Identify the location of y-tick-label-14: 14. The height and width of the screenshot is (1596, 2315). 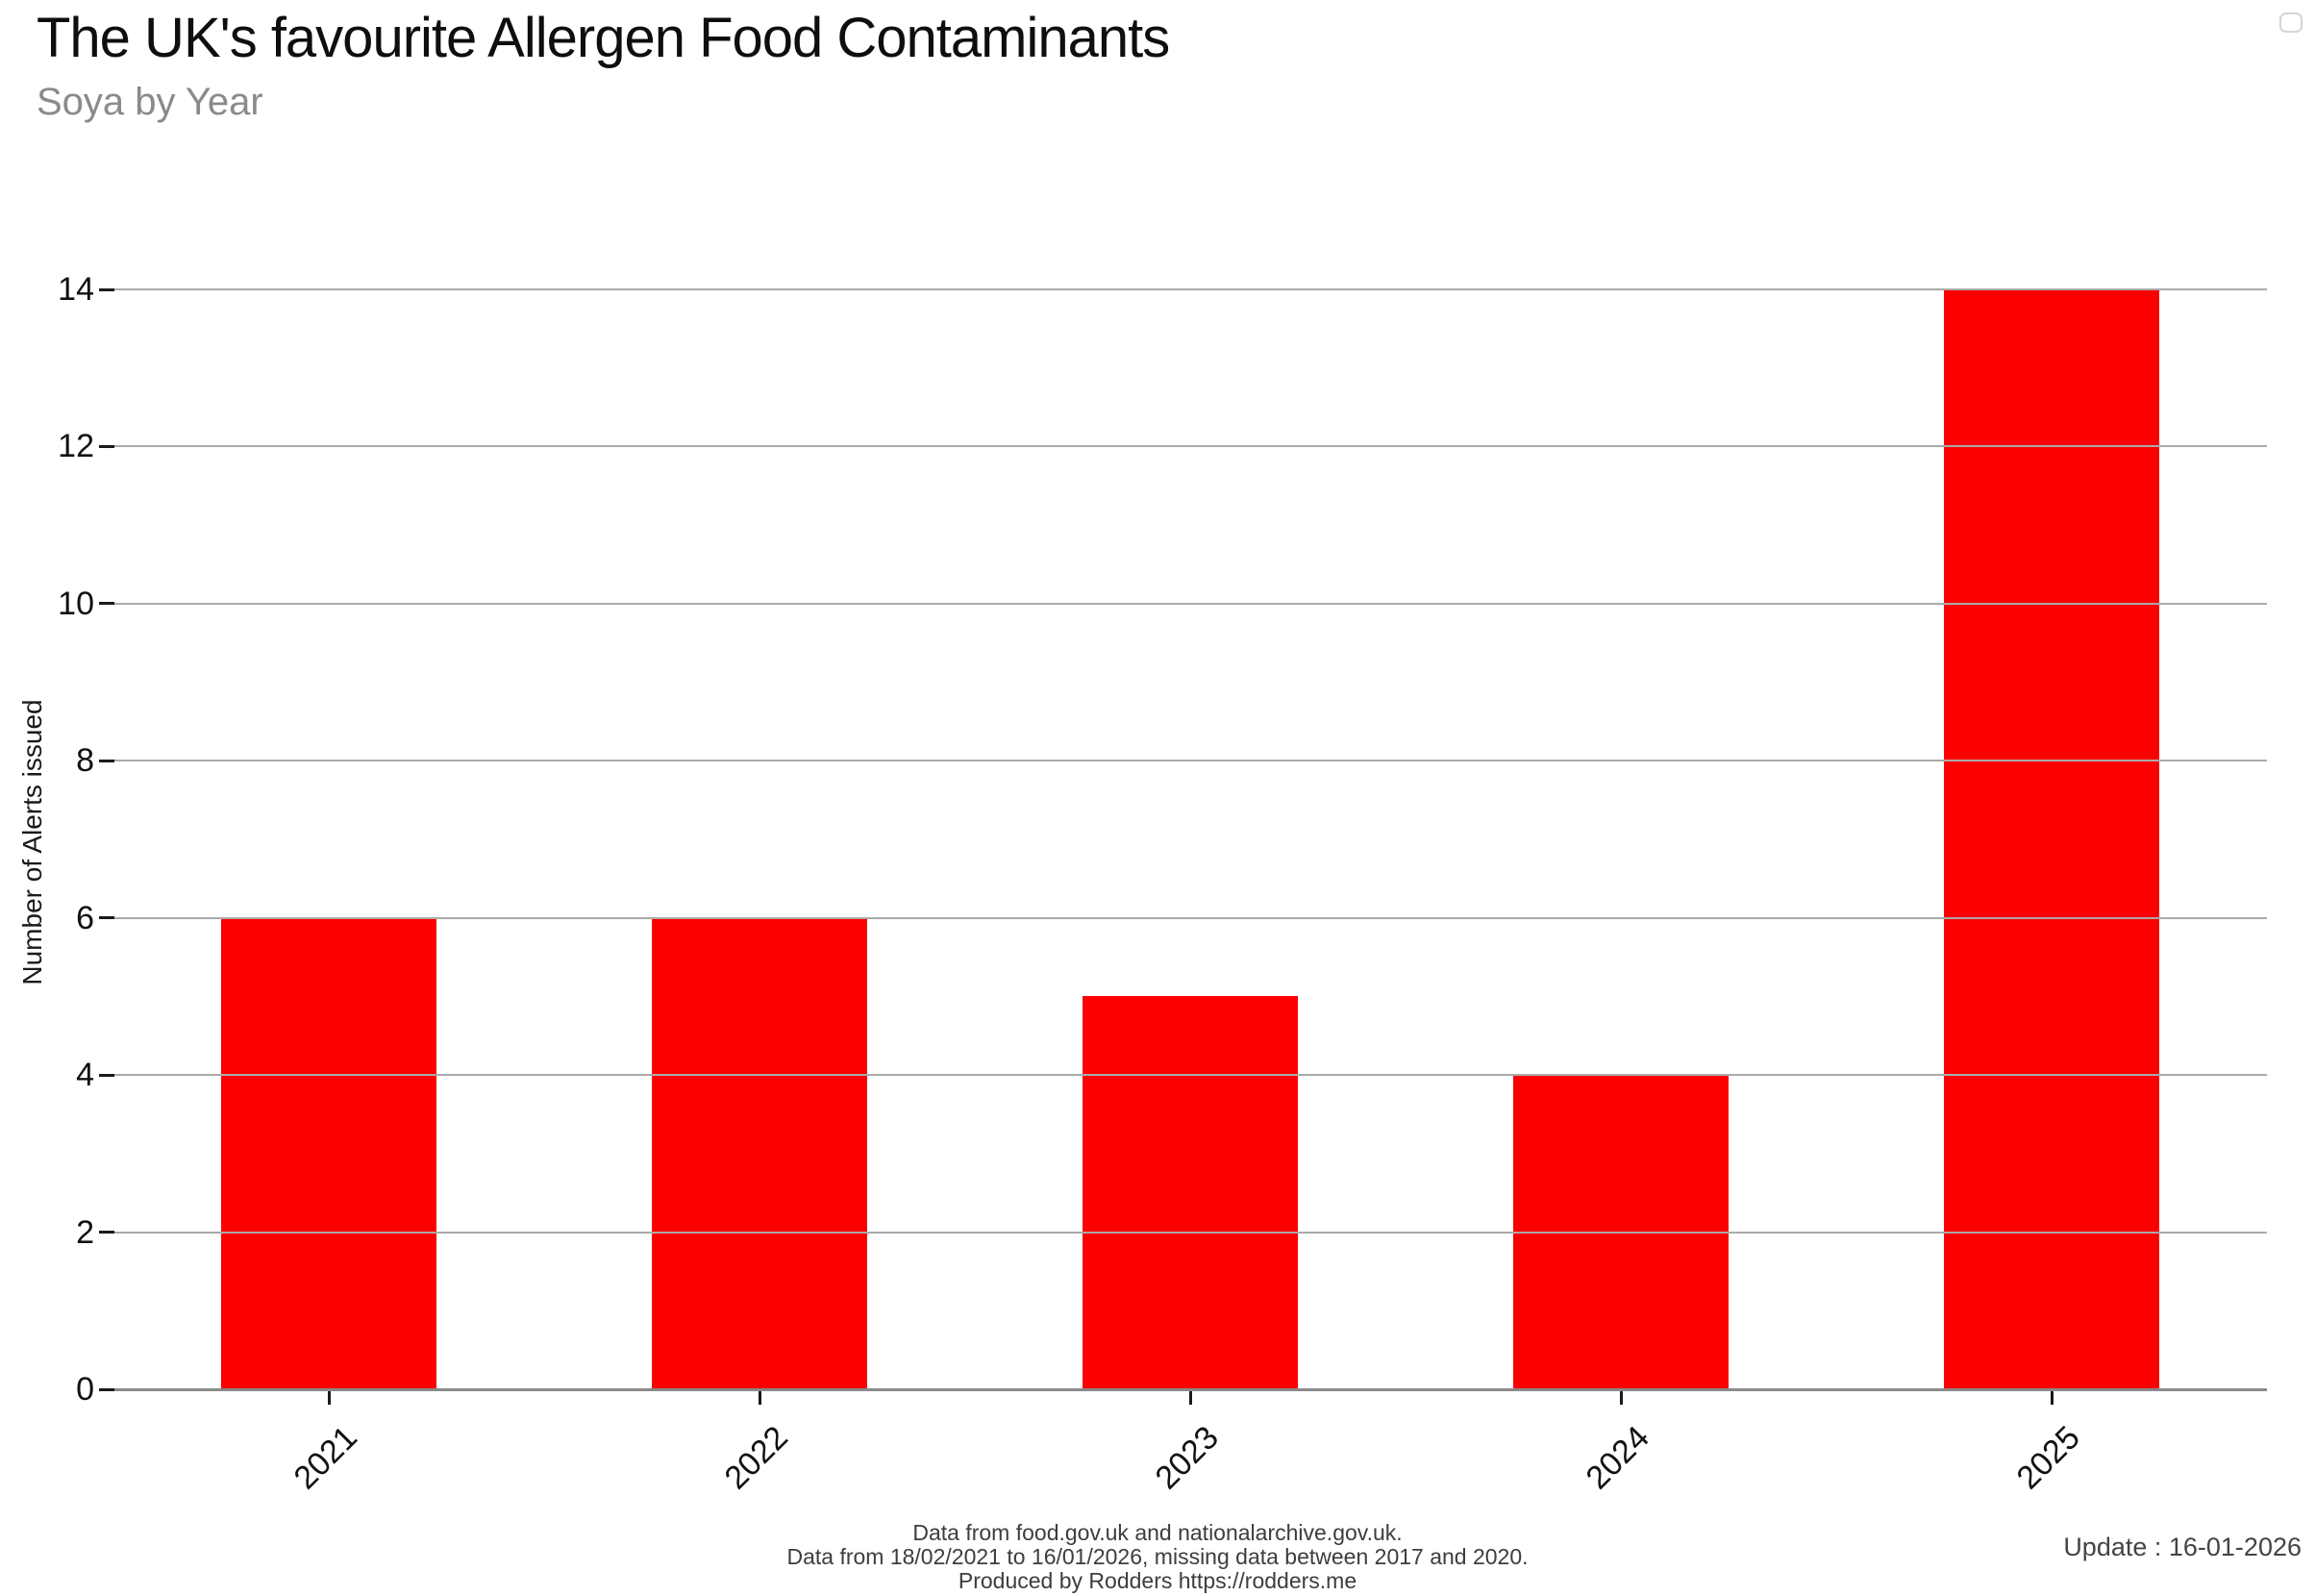
(76, 289).